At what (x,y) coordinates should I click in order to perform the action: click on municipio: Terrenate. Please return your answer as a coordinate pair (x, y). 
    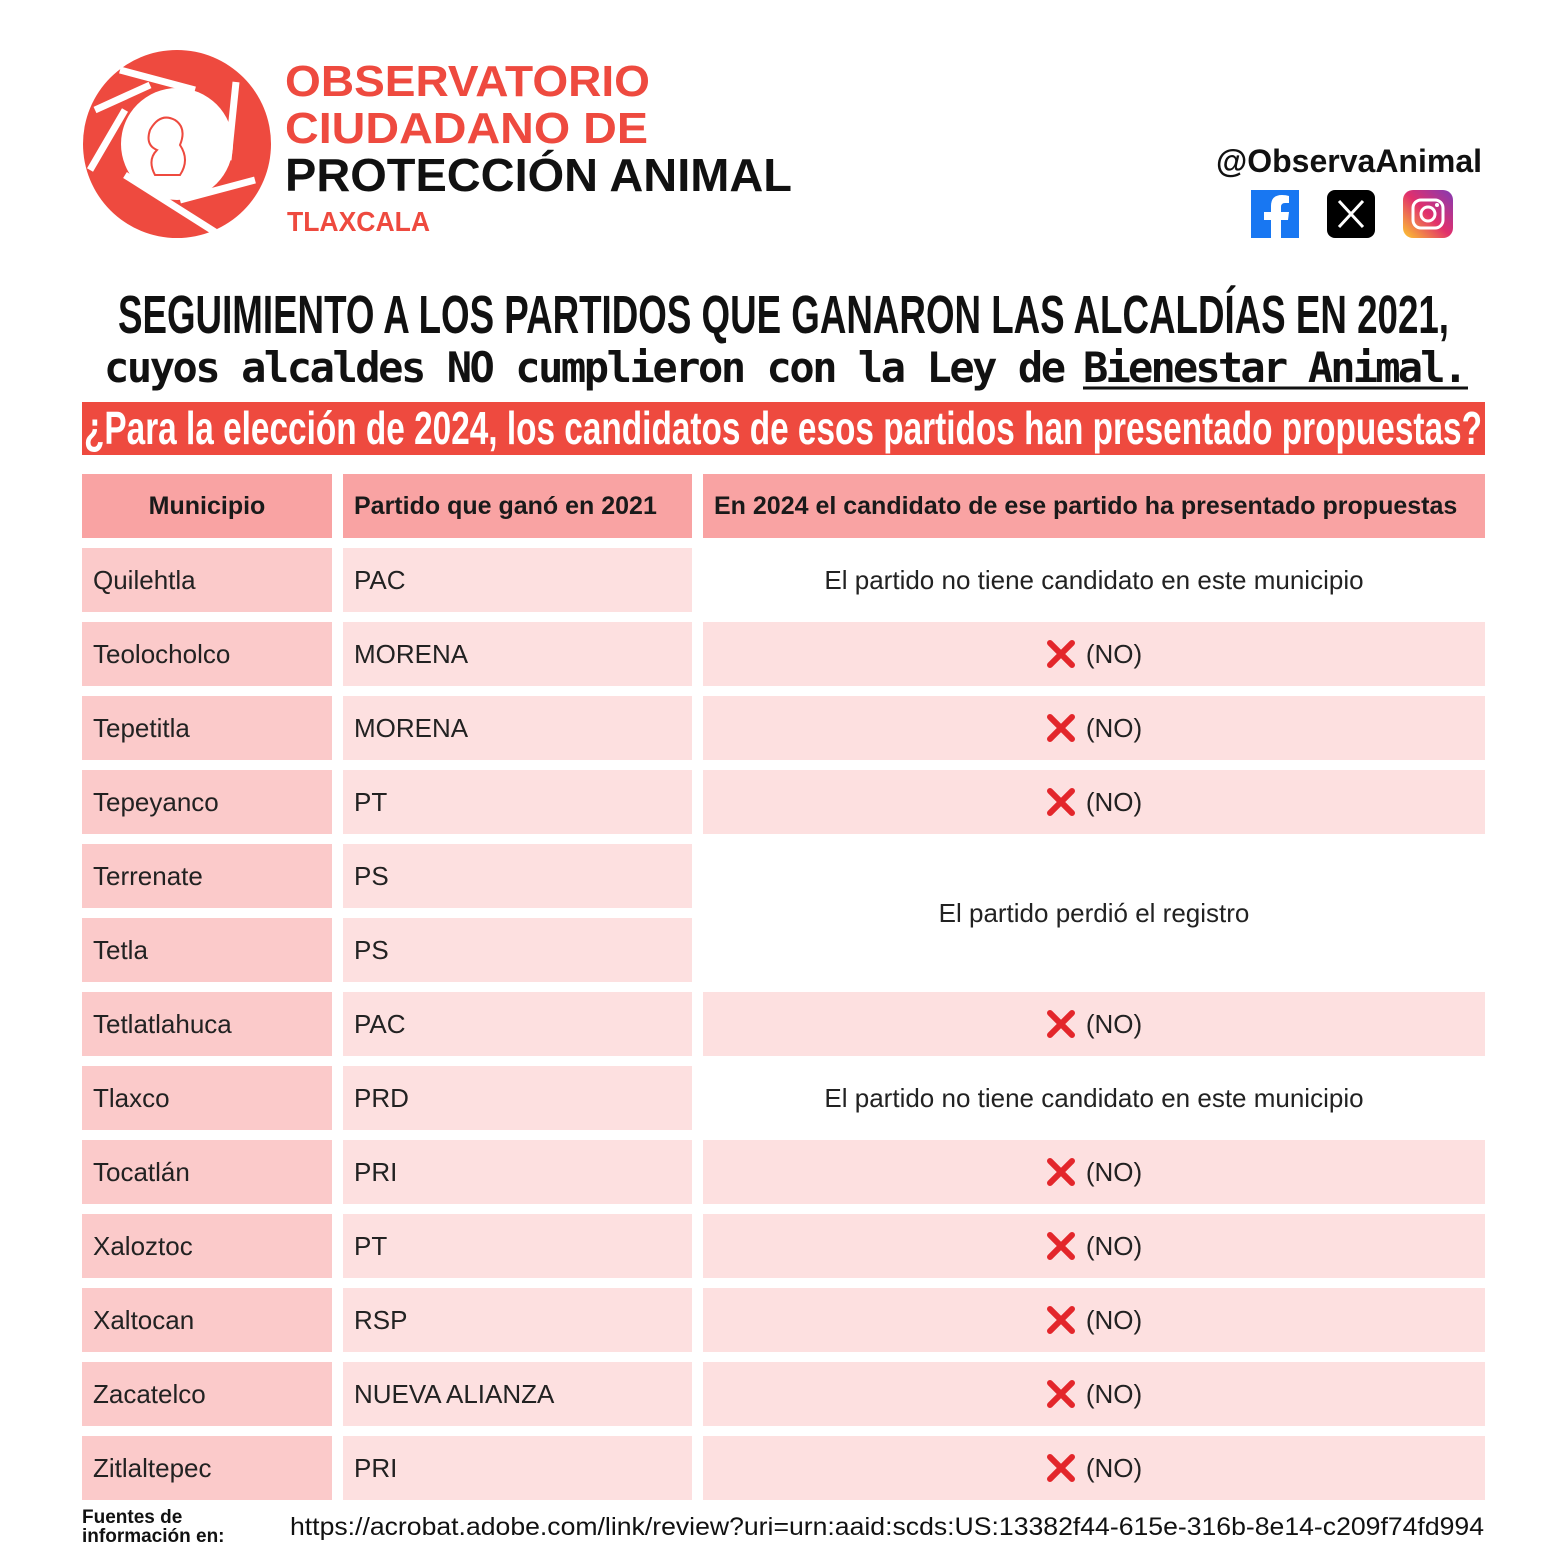
    Looking at the image, I should click on (148, 875).